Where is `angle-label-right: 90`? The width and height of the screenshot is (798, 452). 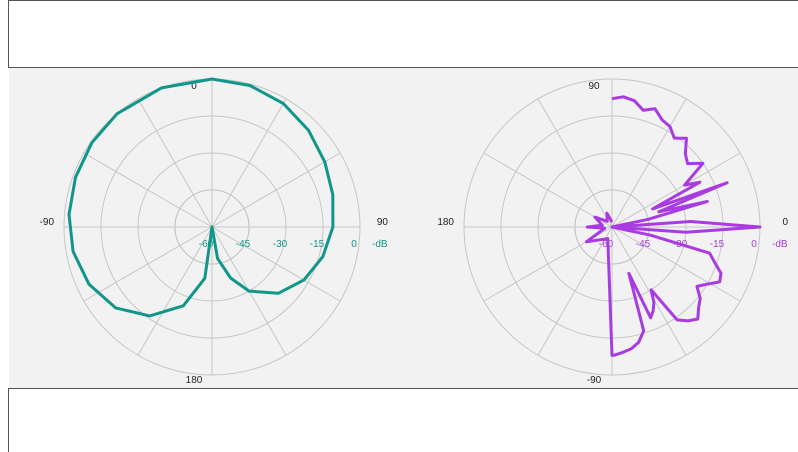 angle-label-right: 90 is located at coordinates (383, 222).